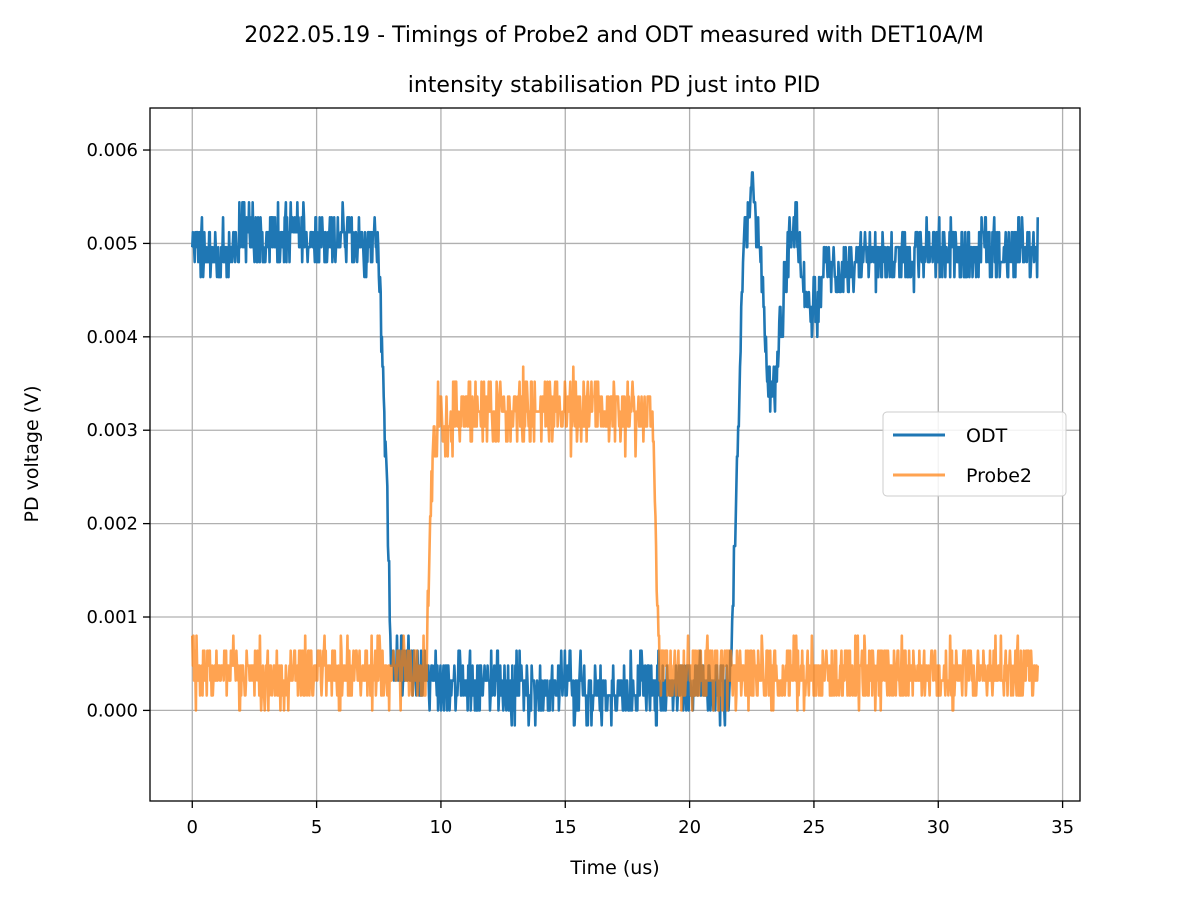  What do you see at coordinates (813, 827) in the screenshot?
I see `x-tick-label: 25` at bounding box center [813, 827].